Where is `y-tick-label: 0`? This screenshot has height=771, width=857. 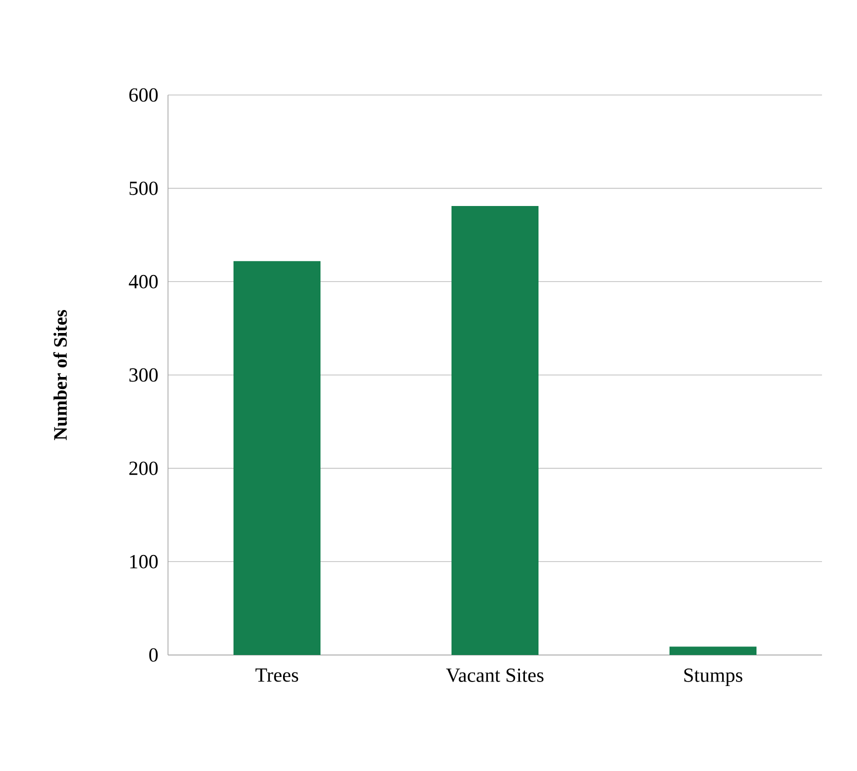
y-tick-label: 0 is located at coordinates (153, 655).